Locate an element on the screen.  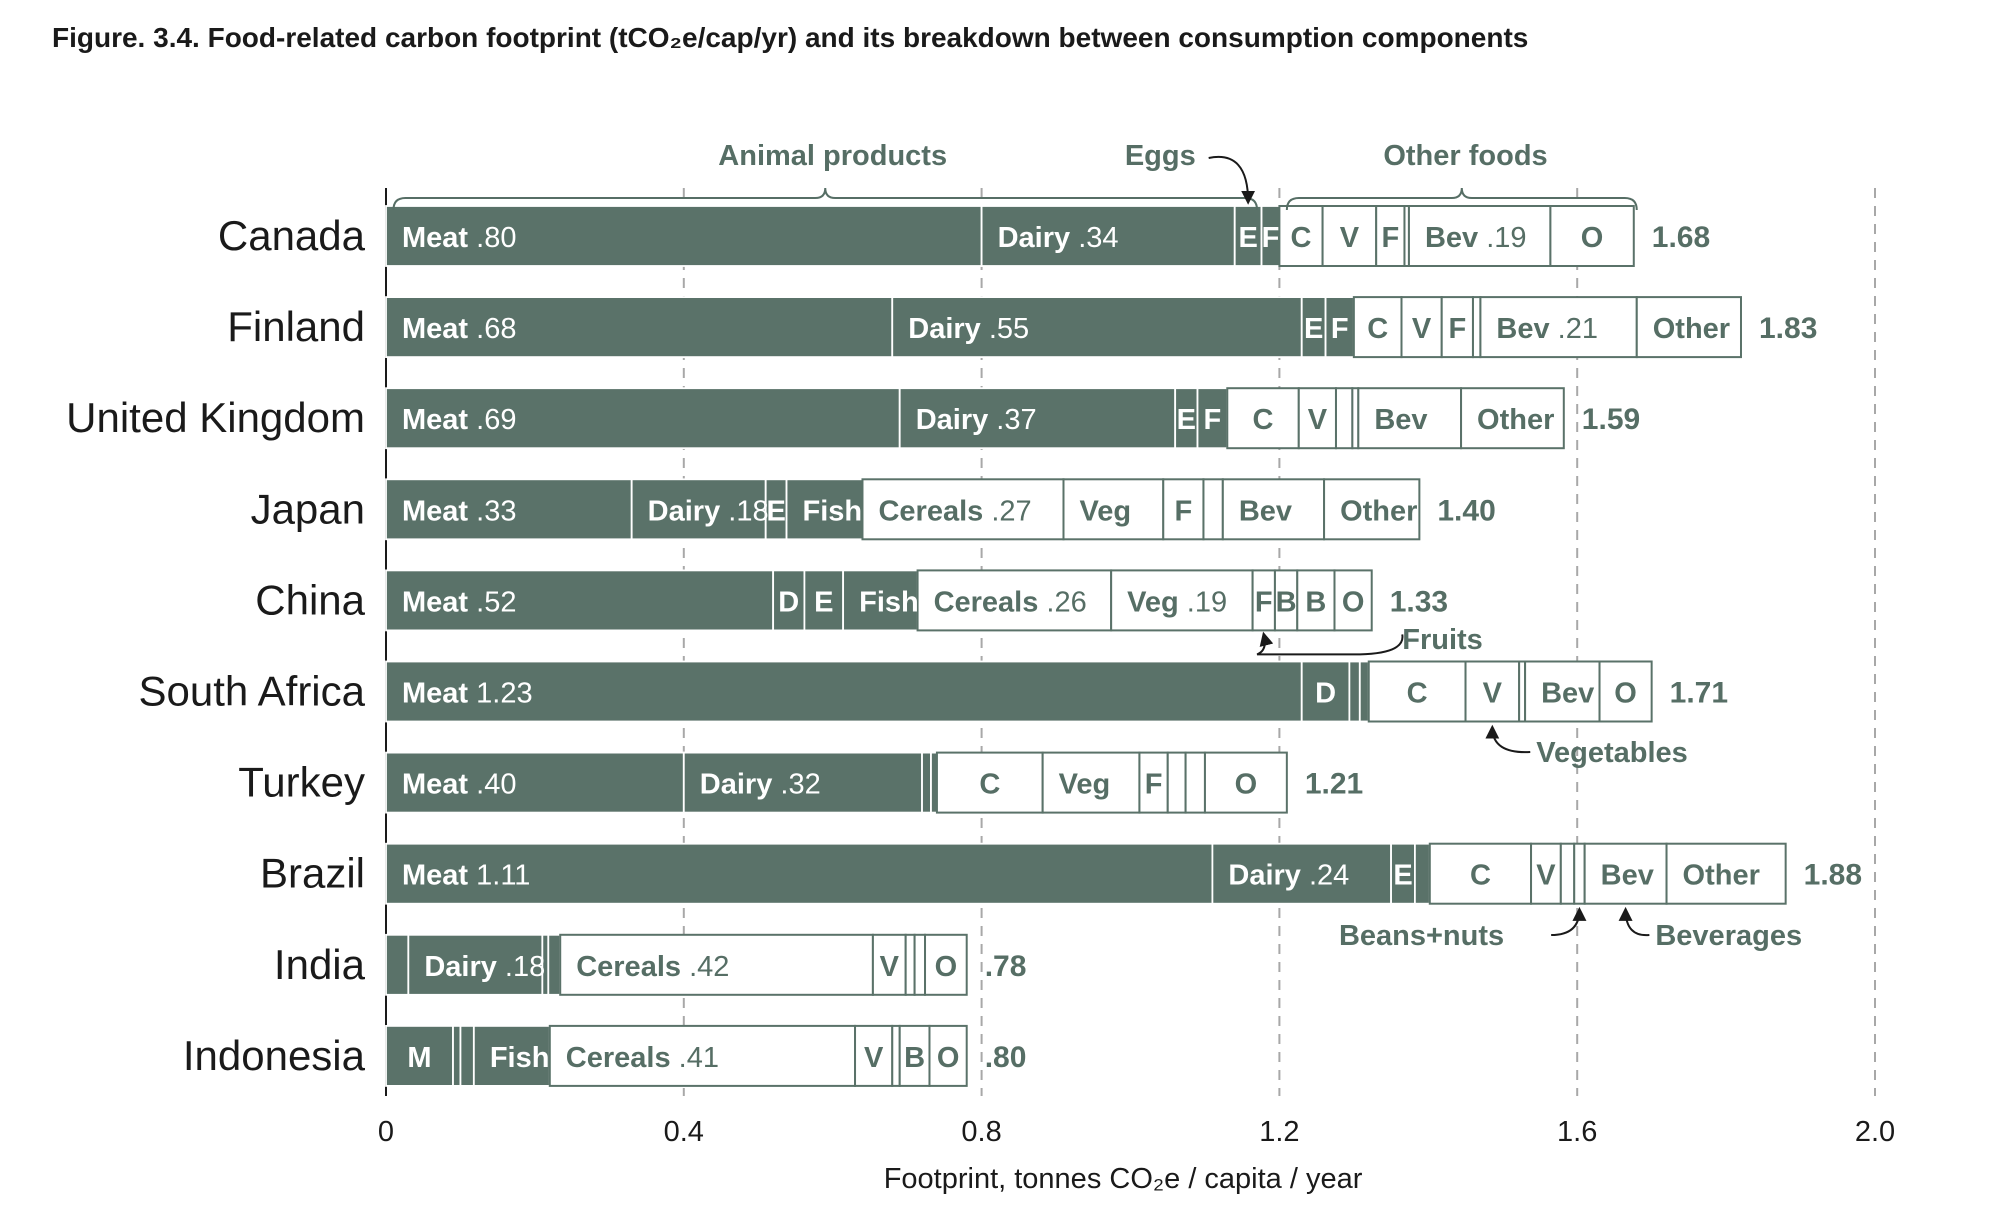
callout-label-fruits: Fruits is located at coordinates (1442, 640).